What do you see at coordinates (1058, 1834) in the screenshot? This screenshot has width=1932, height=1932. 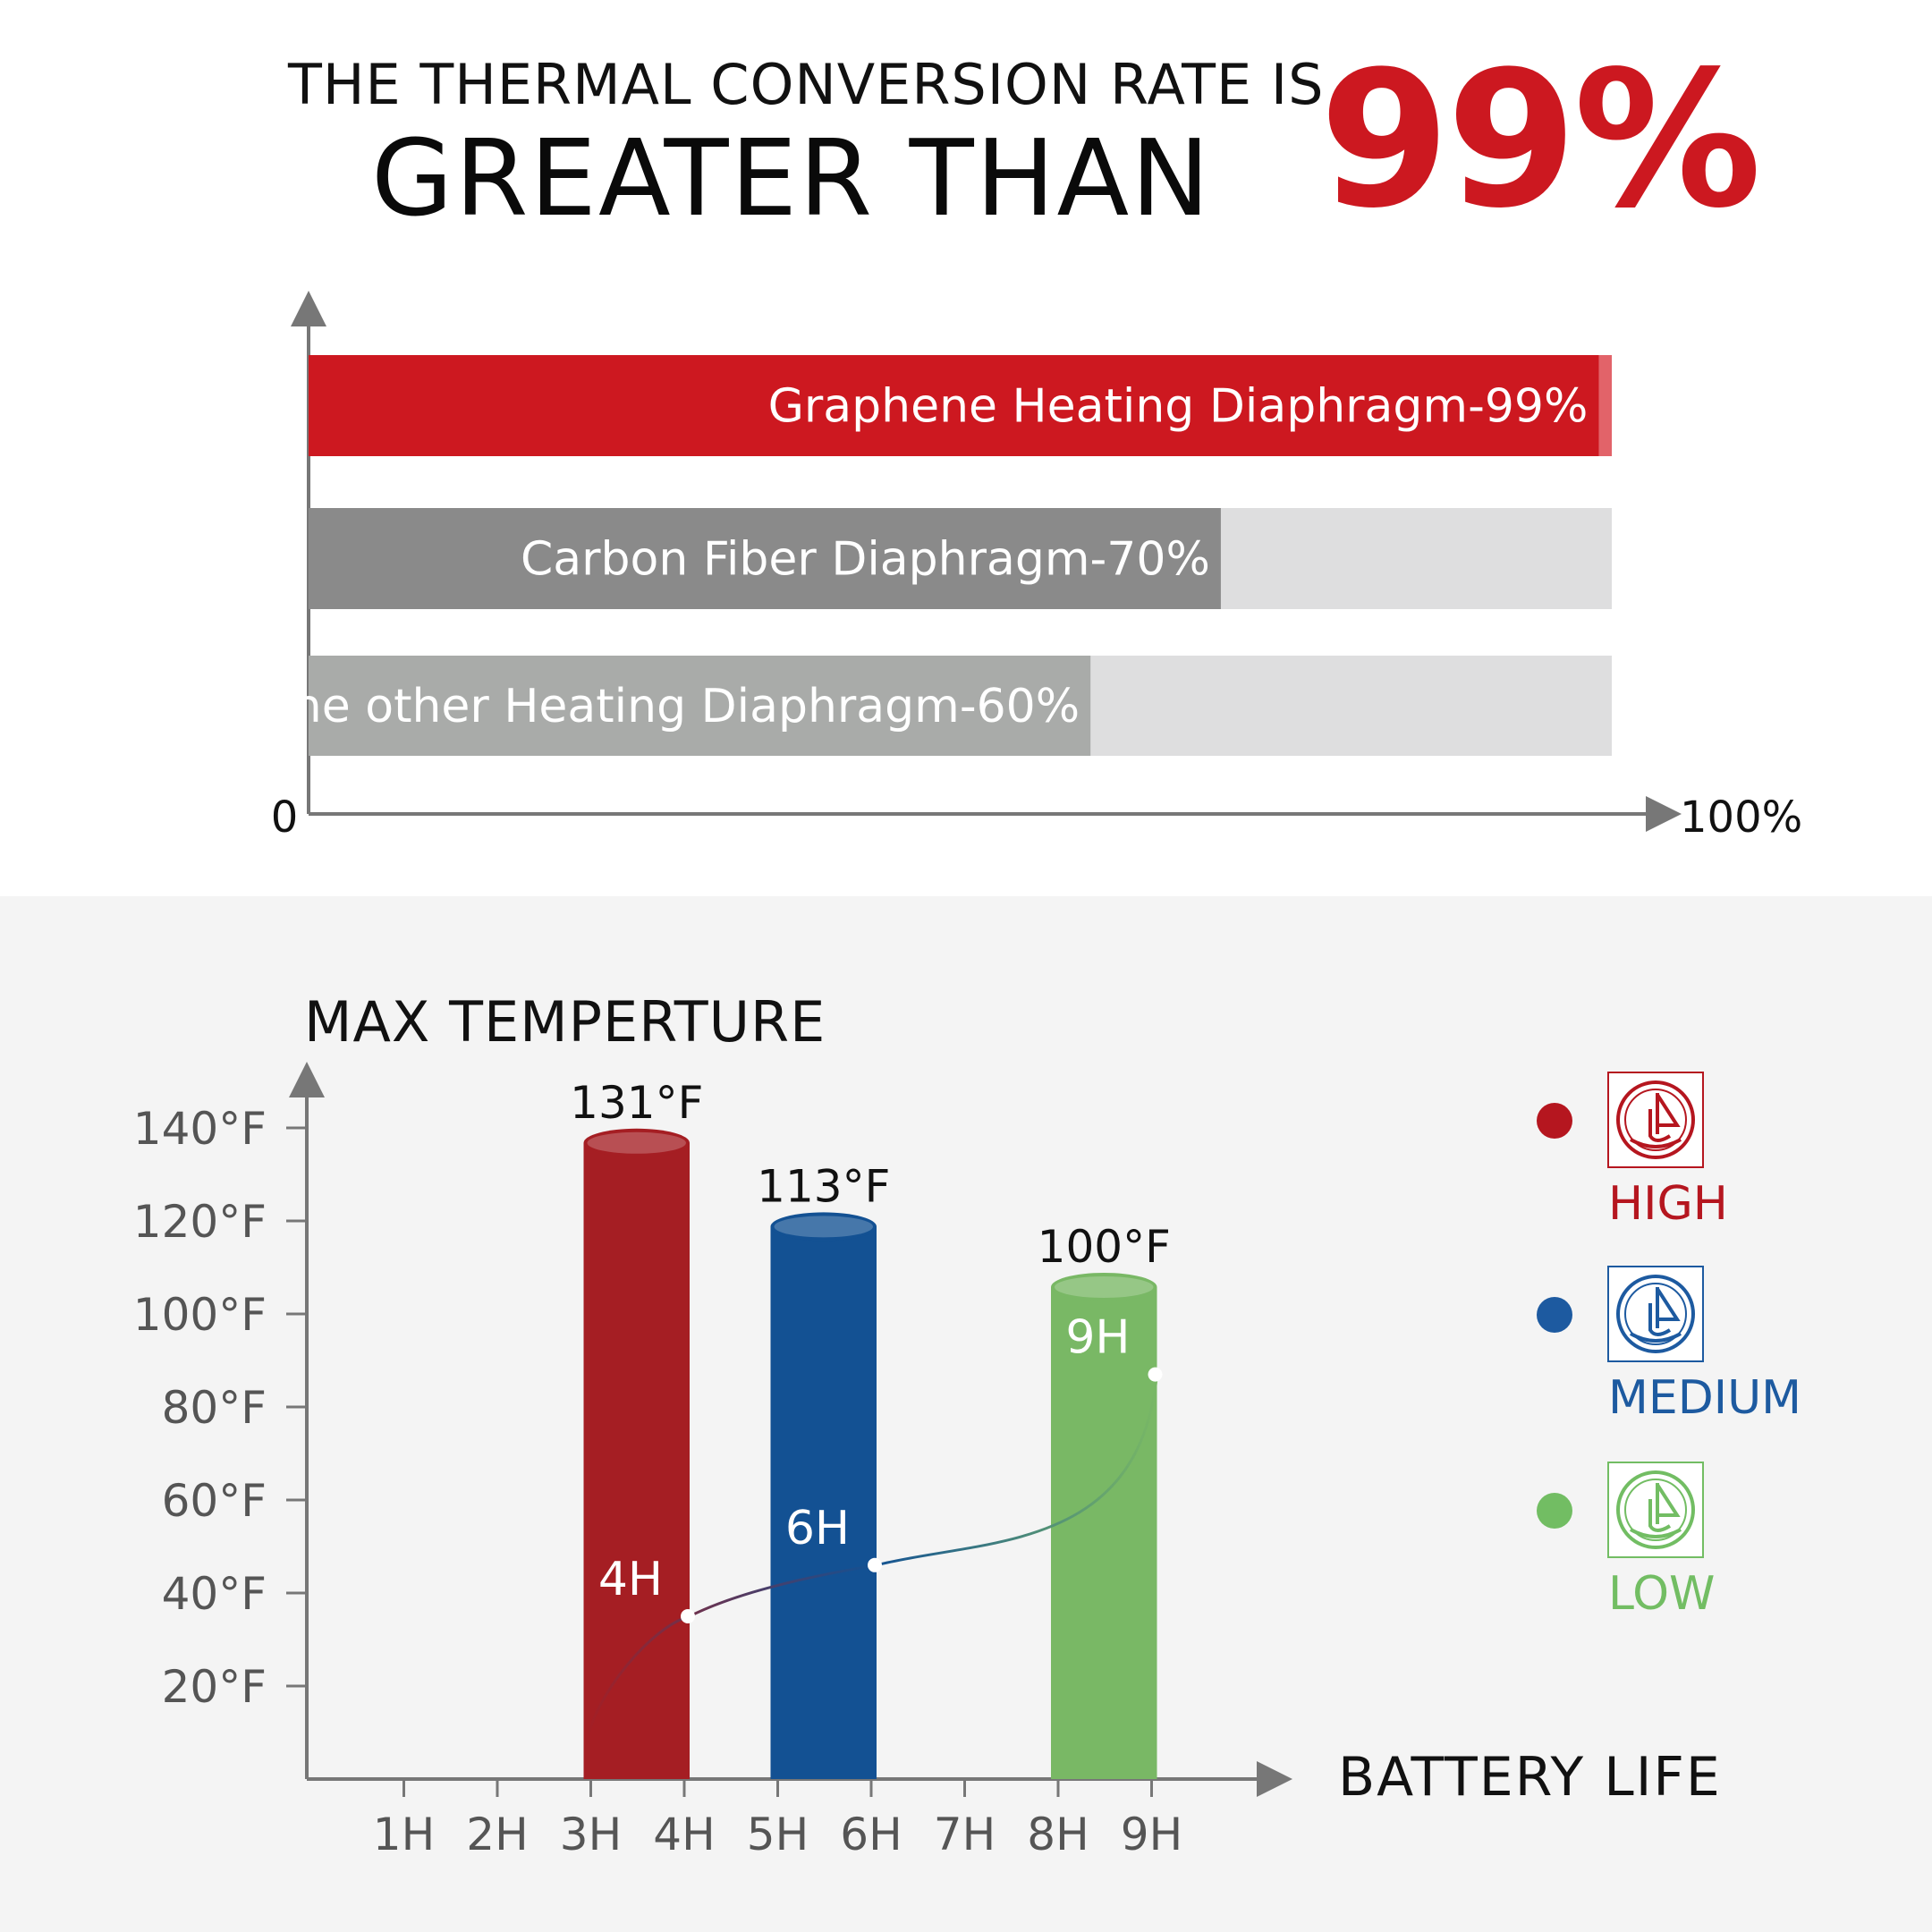 I see `x-tick-label: 8H` at bounding box center [1058, 1834].